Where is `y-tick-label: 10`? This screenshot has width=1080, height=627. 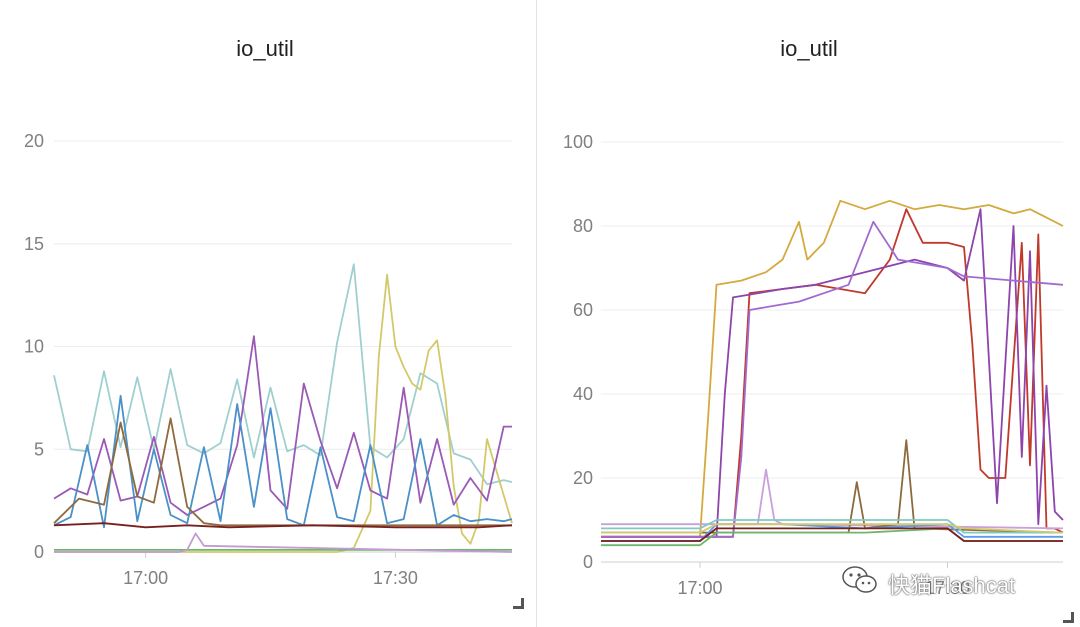 y-tick-label: 10 is located at coordinates (34, 347).